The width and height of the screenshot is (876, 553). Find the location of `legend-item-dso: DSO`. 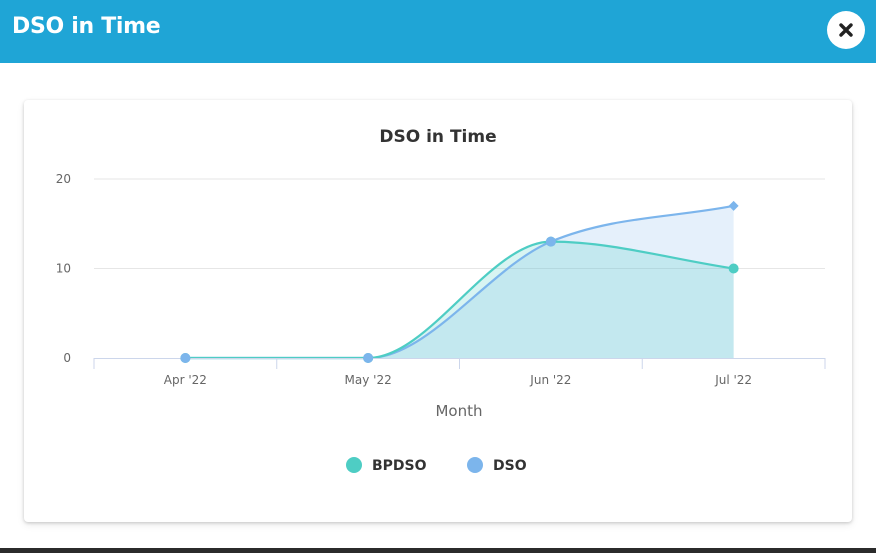

legend-item-dso: DSO is located at coordinates (497, 465).